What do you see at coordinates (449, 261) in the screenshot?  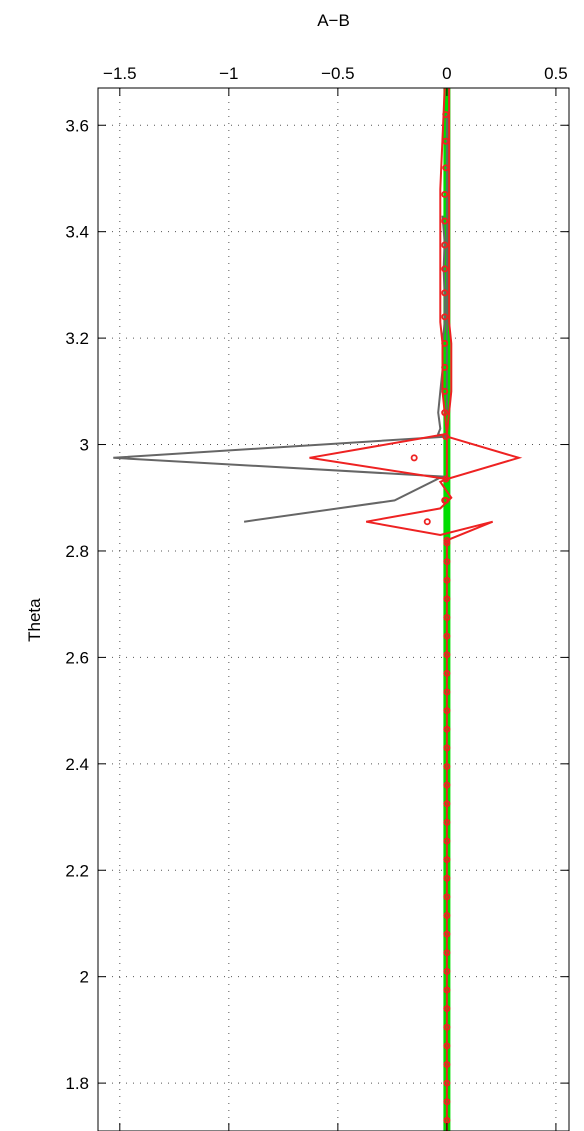 I see `series-4-line` at bounding box center [449, 261].